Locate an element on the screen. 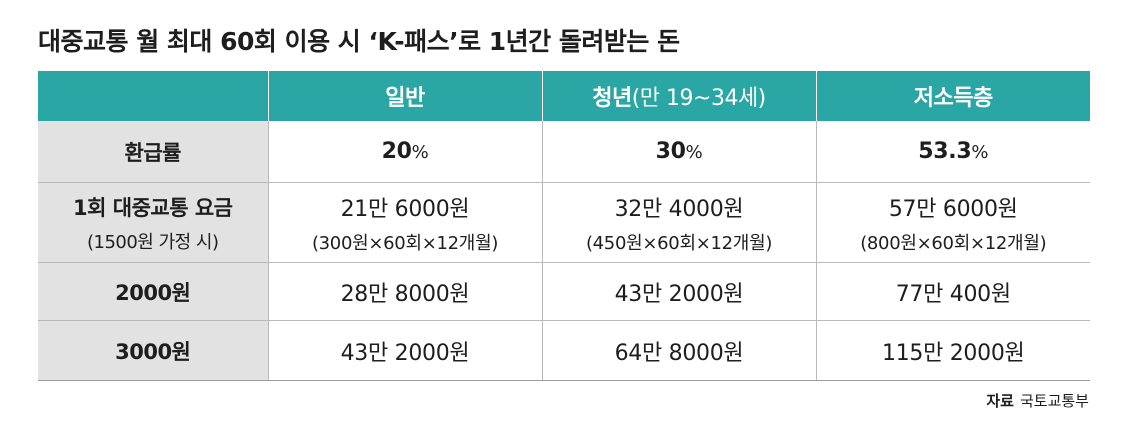  cell-refund-rate-general: 20% is located at coordinates (405, 152).